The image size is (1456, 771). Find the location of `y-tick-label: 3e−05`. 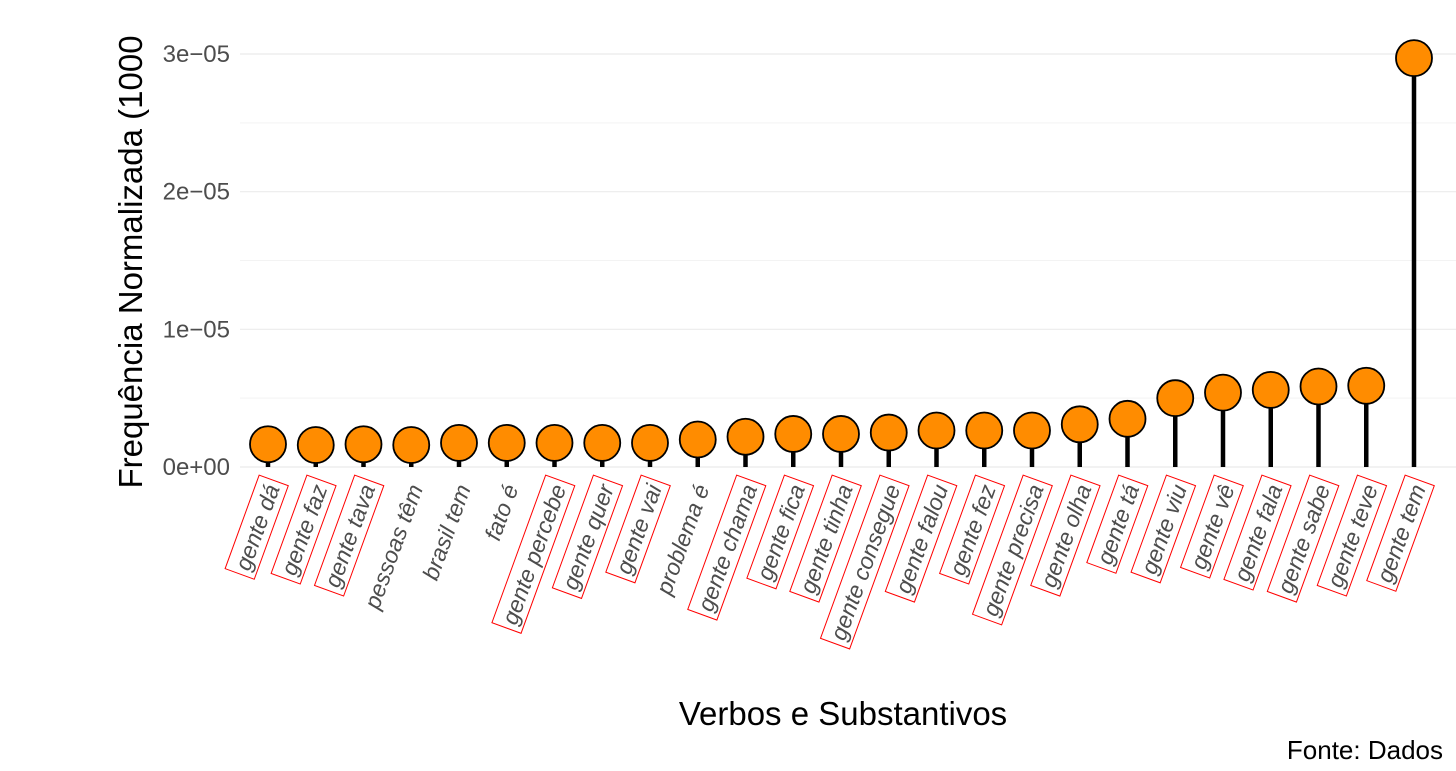

y-tick-label: 3e−05 is located at coordinates (196, 54).